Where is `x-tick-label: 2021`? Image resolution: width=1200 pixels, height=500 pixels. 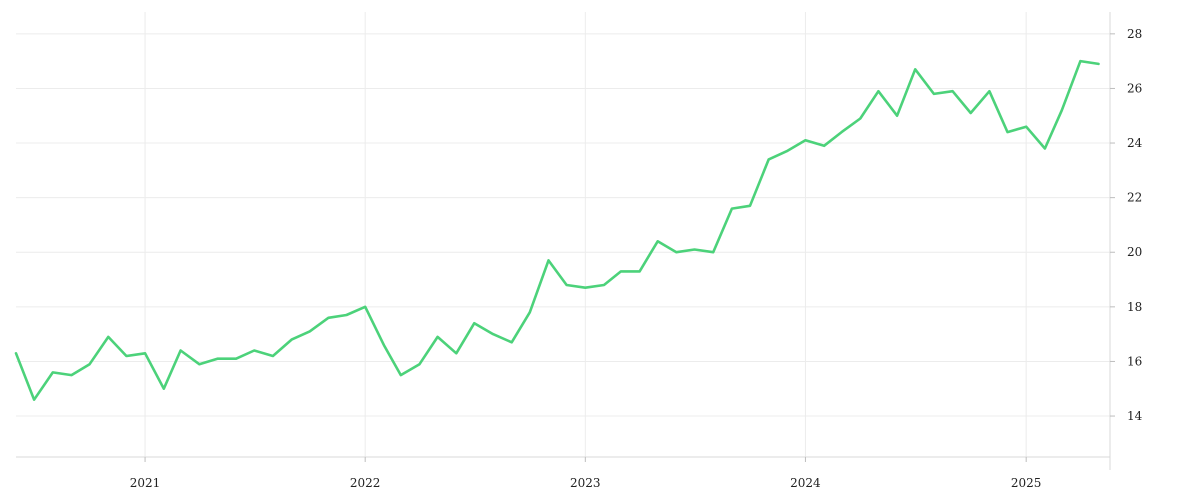 x-tick-label: 2021 is located at coordinates (145, 483).